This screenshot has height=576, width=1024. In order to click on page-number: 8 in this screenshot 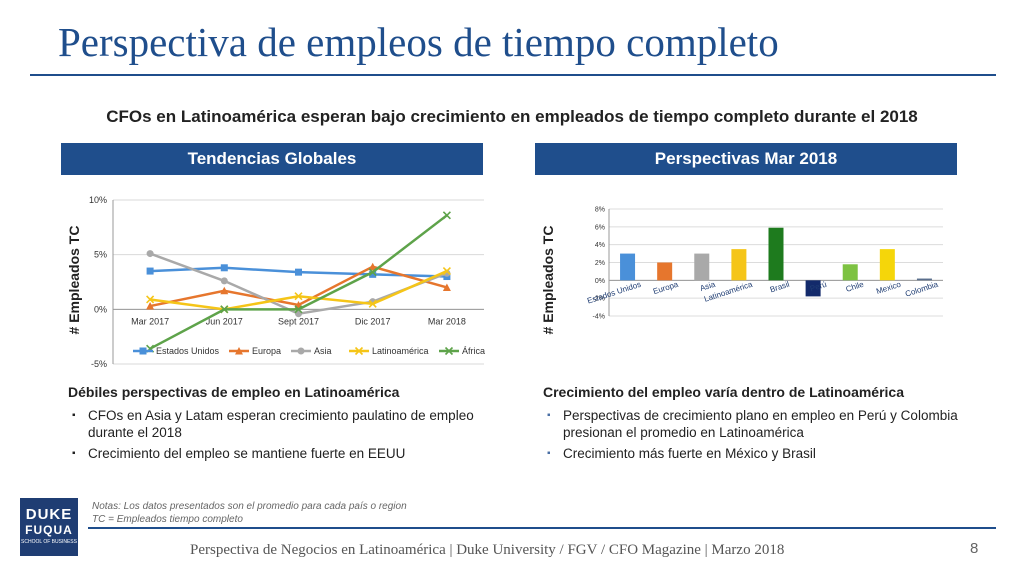, I will do `click(974, 548)`.